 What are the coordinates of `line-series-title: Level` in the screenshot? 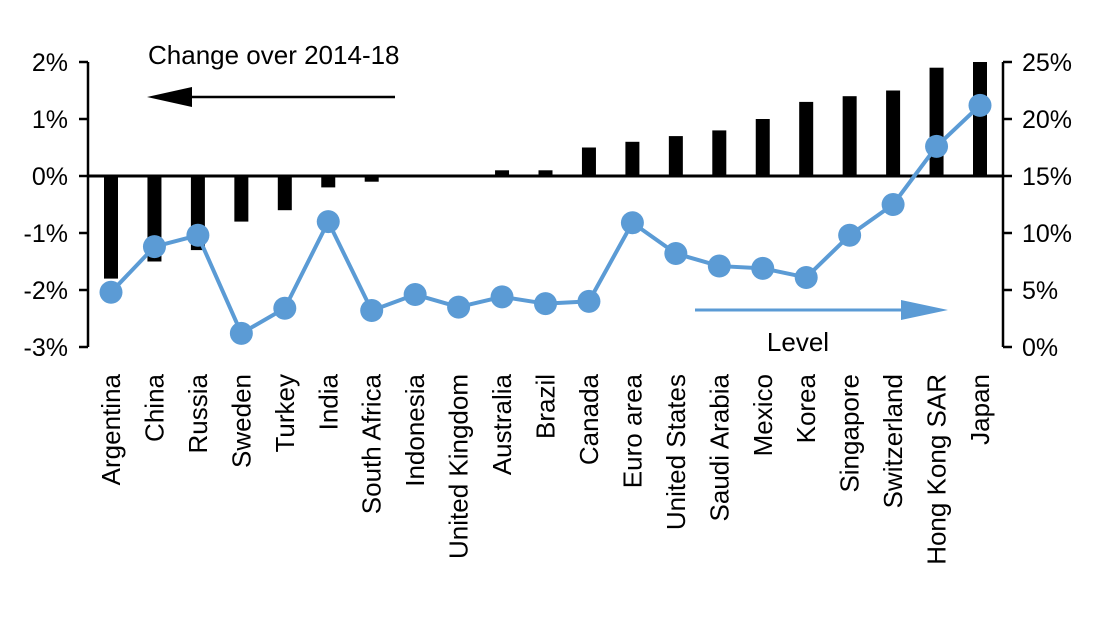 It's located at (798, 342).